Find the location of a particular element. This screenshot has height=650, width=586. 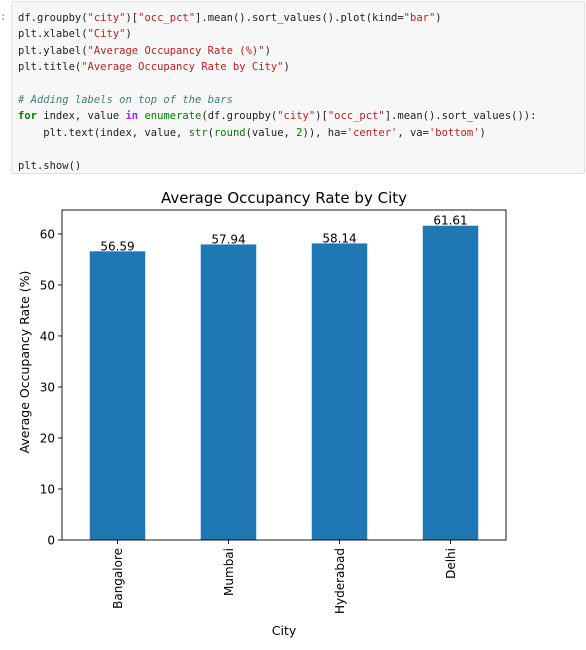

code-token: plt.ylabel( is located at coordinates (53, 50).